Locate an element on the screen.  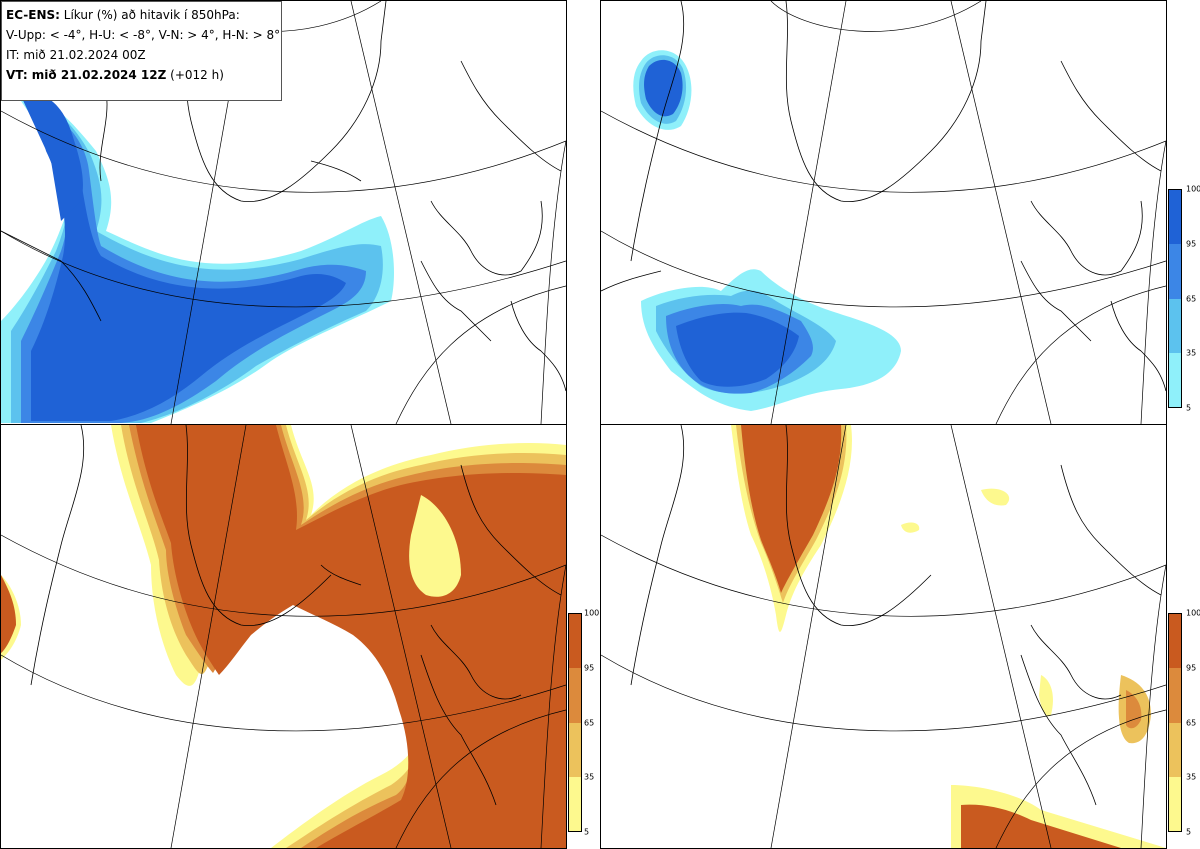
colorbar-warm-left is located at coordinates (575, 722).